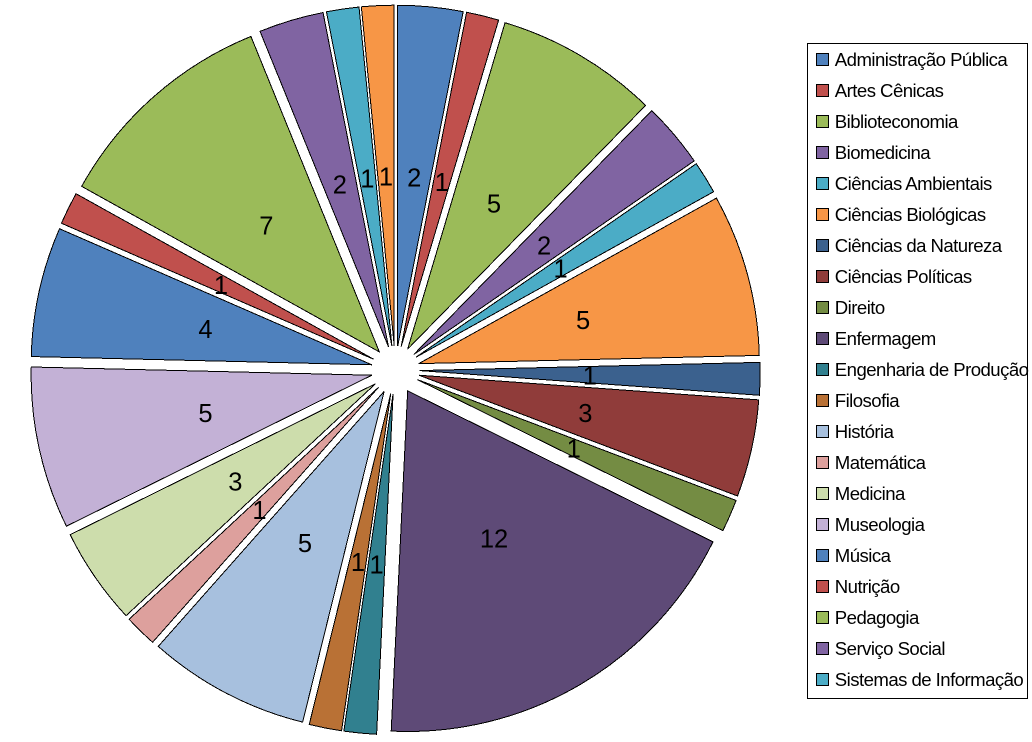 The width and height of the screenshot is (1032, 742). Describe the element at coordinates (266, 226) in the screenshot. I see `svg-text: 7` at that location.